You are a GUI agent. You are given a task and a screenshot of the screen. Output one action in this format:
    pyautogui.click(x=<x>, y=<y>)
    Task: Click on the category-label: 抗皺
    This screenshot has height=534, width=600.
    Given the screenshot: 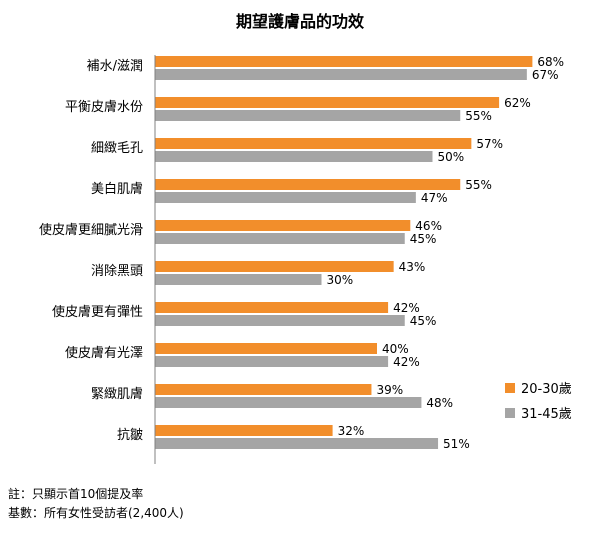 What is the action you would take?
    pyautogui.click(x=130, y=435)
    